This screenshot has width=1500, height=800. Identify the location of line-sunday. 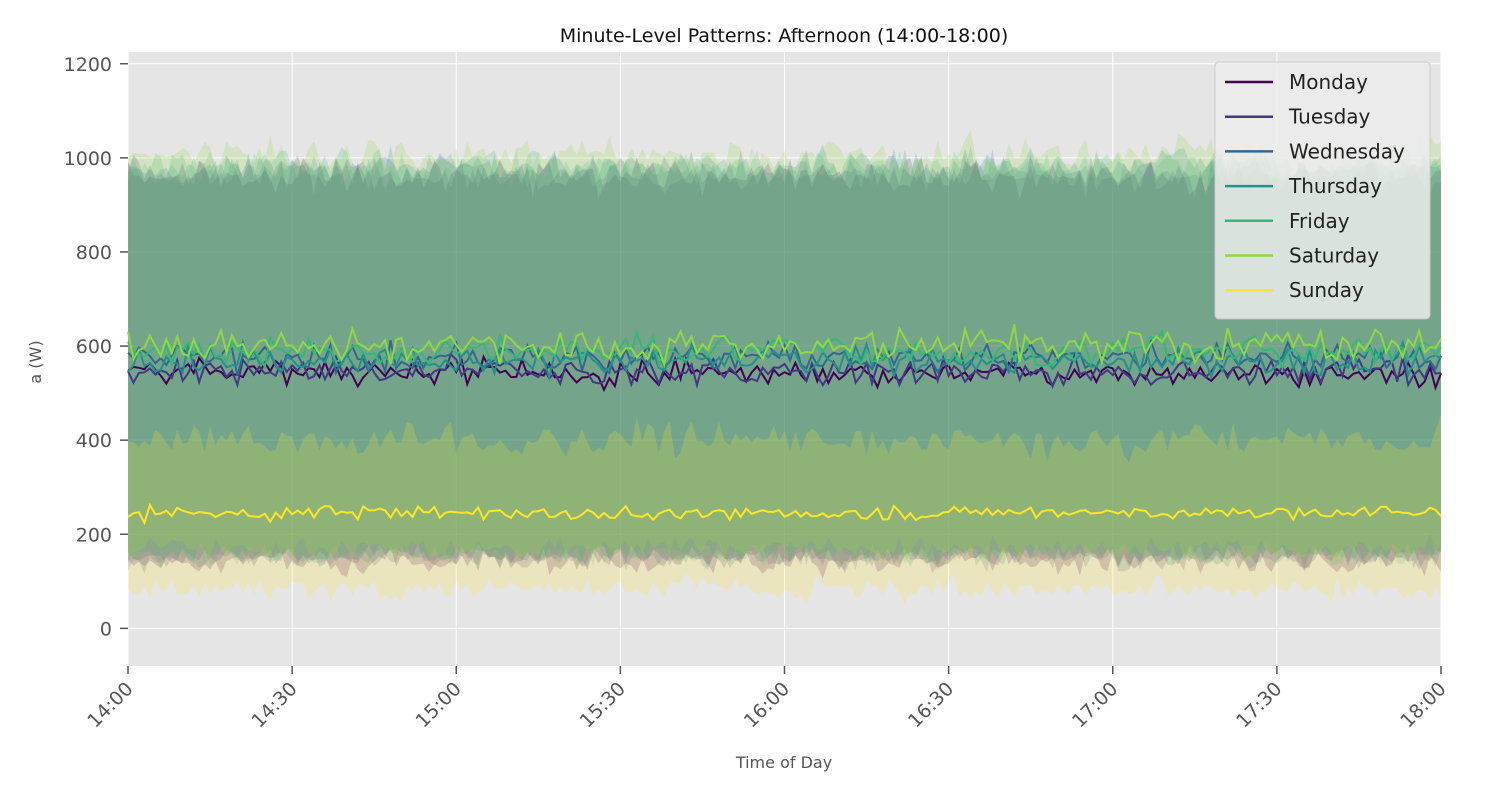
(784, 514).